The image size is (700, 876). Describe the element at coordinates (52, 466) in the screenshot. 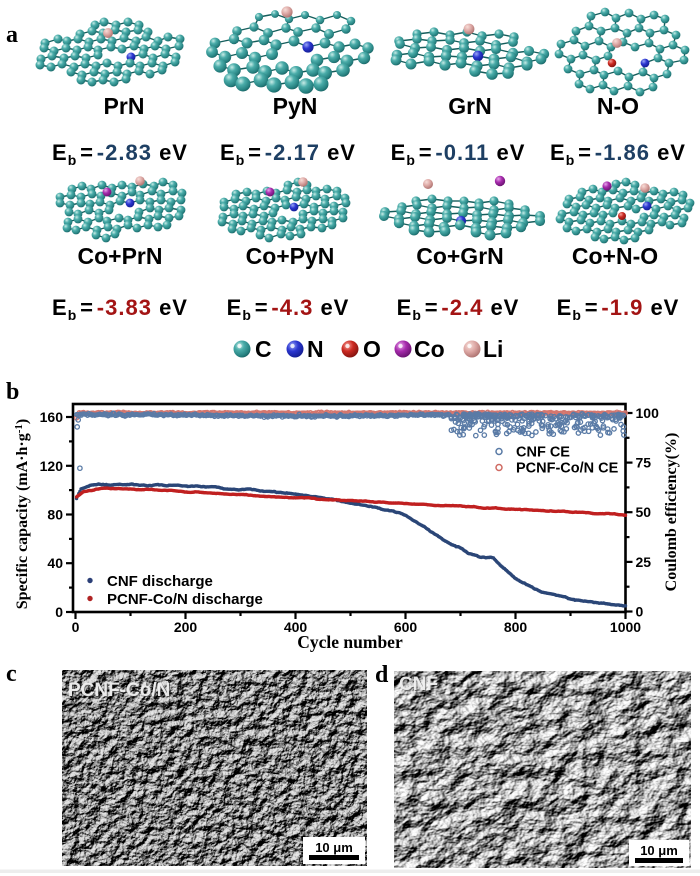

I see `svg-text: 120` at that location.